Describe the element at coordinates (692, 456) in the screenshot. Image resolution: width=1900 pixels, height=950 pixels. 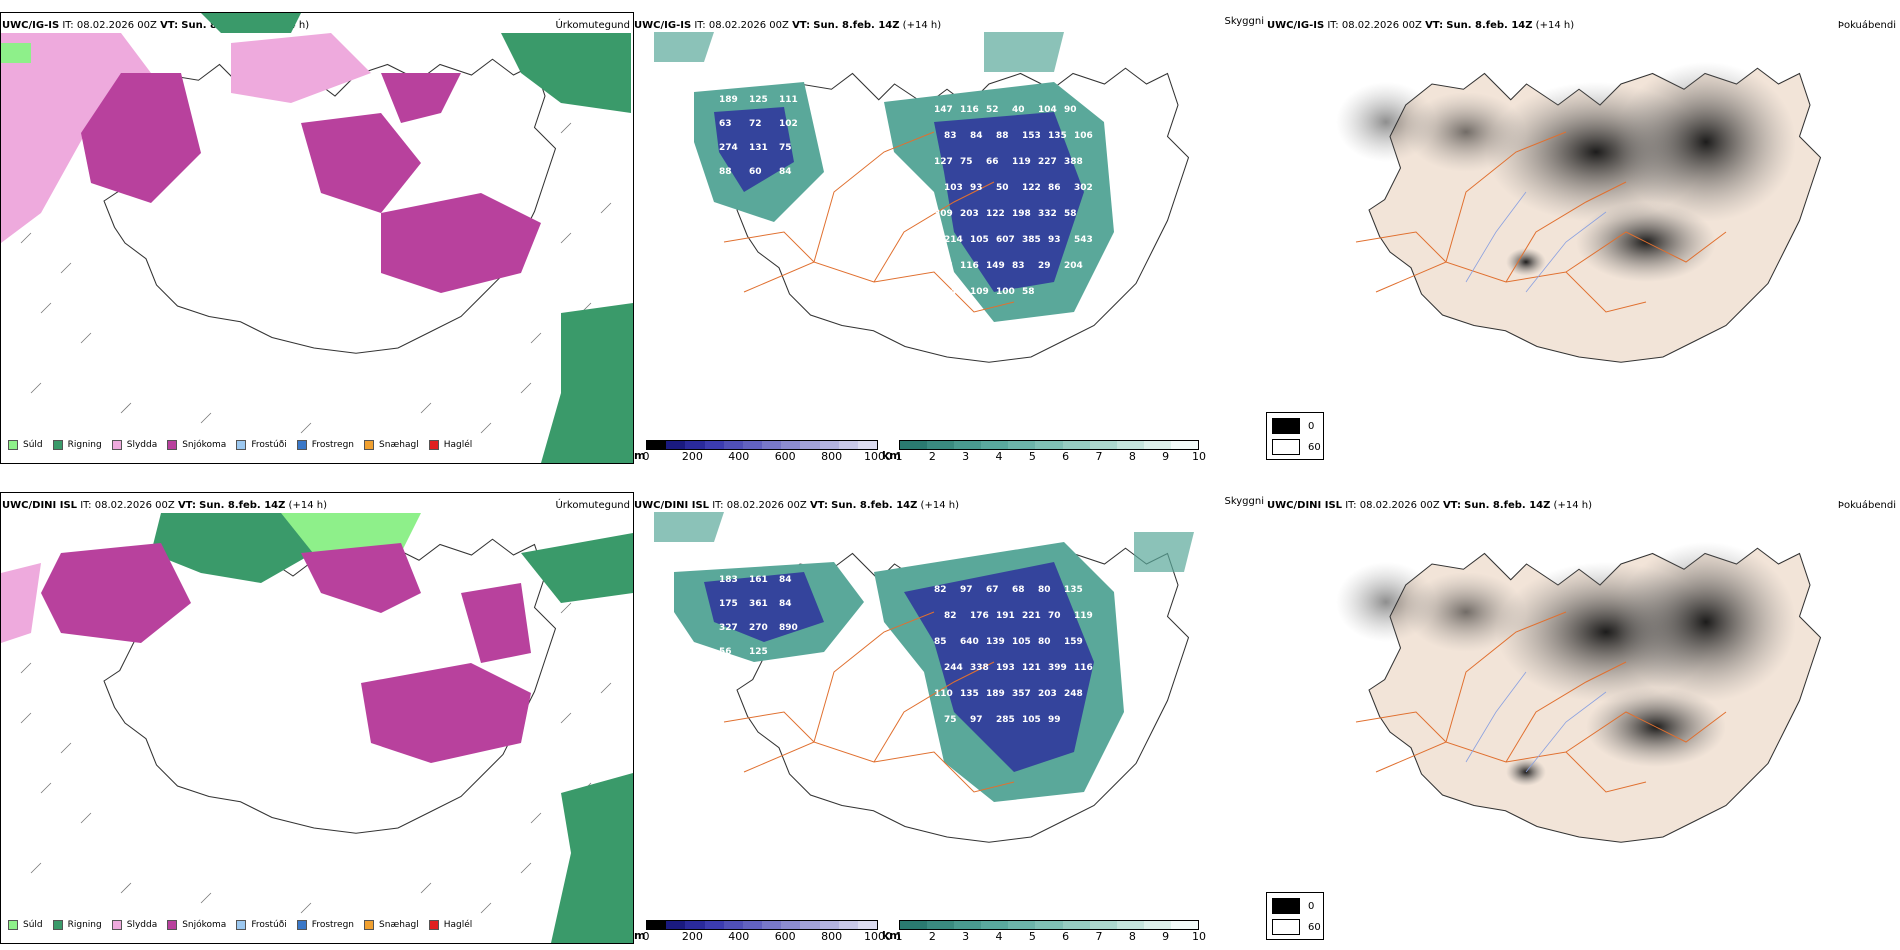
I see `colorbar-tick-label: 200` at that location.